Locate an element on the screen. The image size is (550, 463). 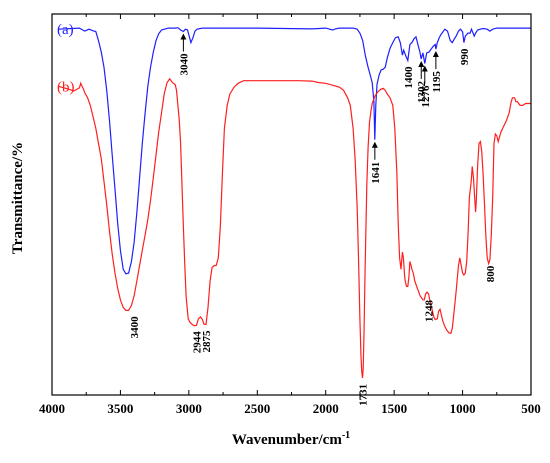
peak-label-3040: 3040 is located at coordinates (184, 64).